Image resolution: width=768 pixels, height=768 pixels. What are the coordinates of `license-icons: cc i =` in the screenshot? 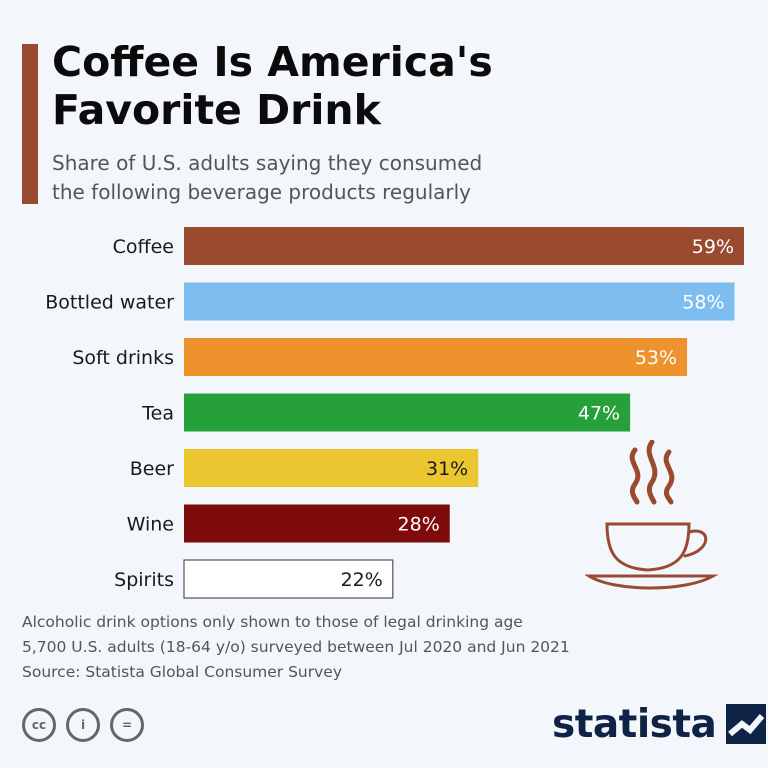 It's located at (83, 725).